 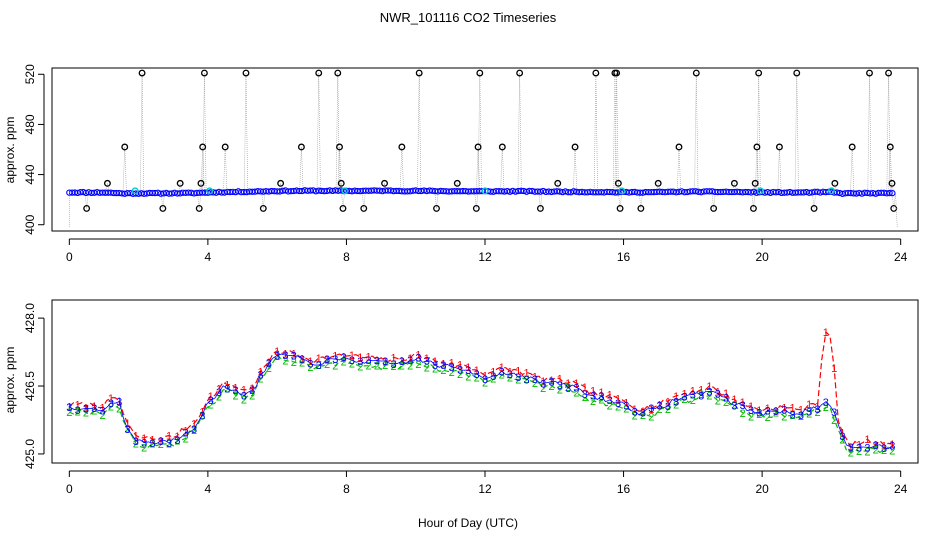 What do you see at coordinates (30, 386) in the screenshot?
I see `bottom-y-tick-label: 426.5` at bounding box center [30, 386].